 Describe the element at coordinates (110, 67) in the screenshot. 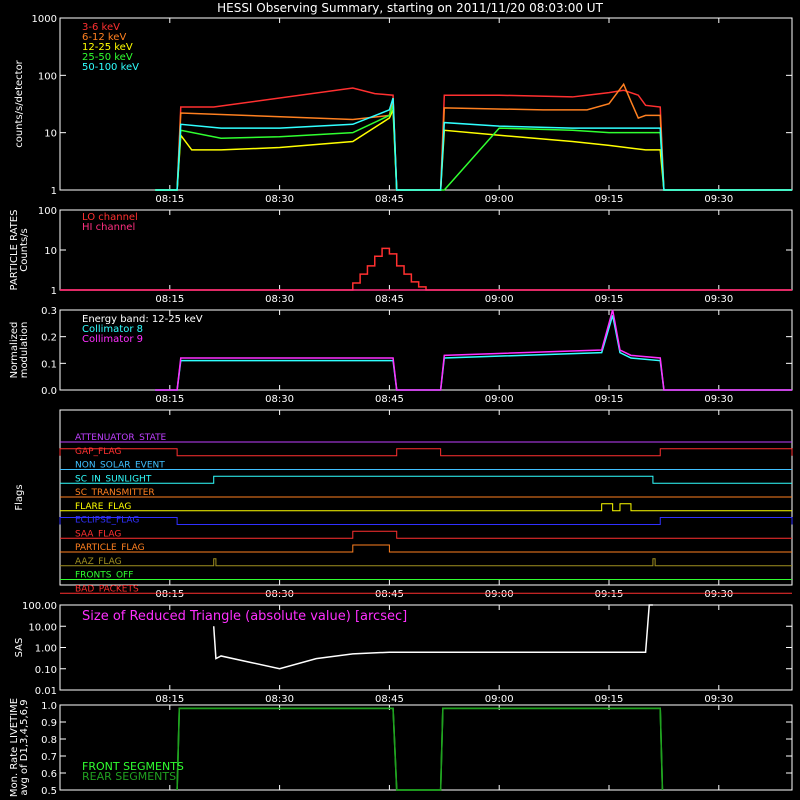

I see `legend-entry: 50-100 keV` at that location.